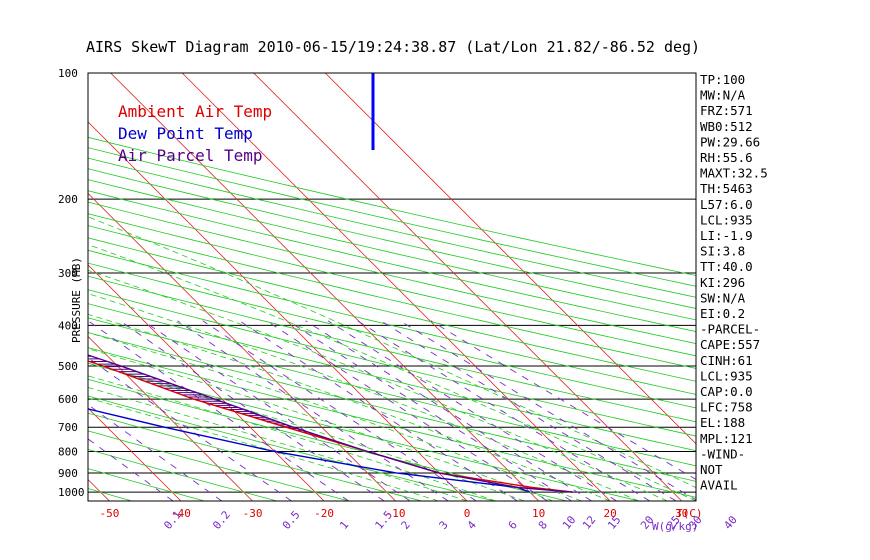  What do you see at coordinates (726, 219) in the screenshot?
I see `stat-item: LCL:935` at bounding box center [726, 219].